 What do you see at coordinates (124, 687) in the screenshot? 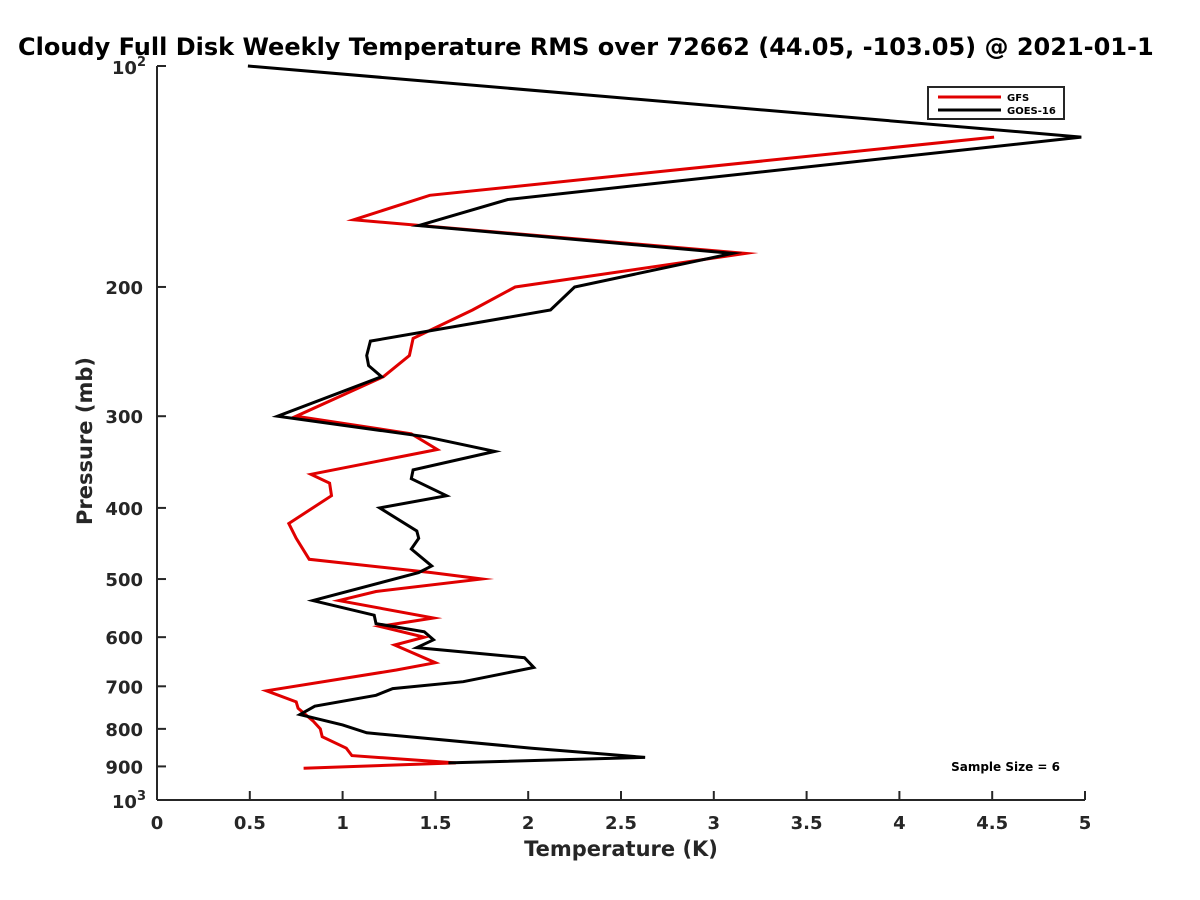
I see `y-tick-label: 700` at bounding box center [124, 687].